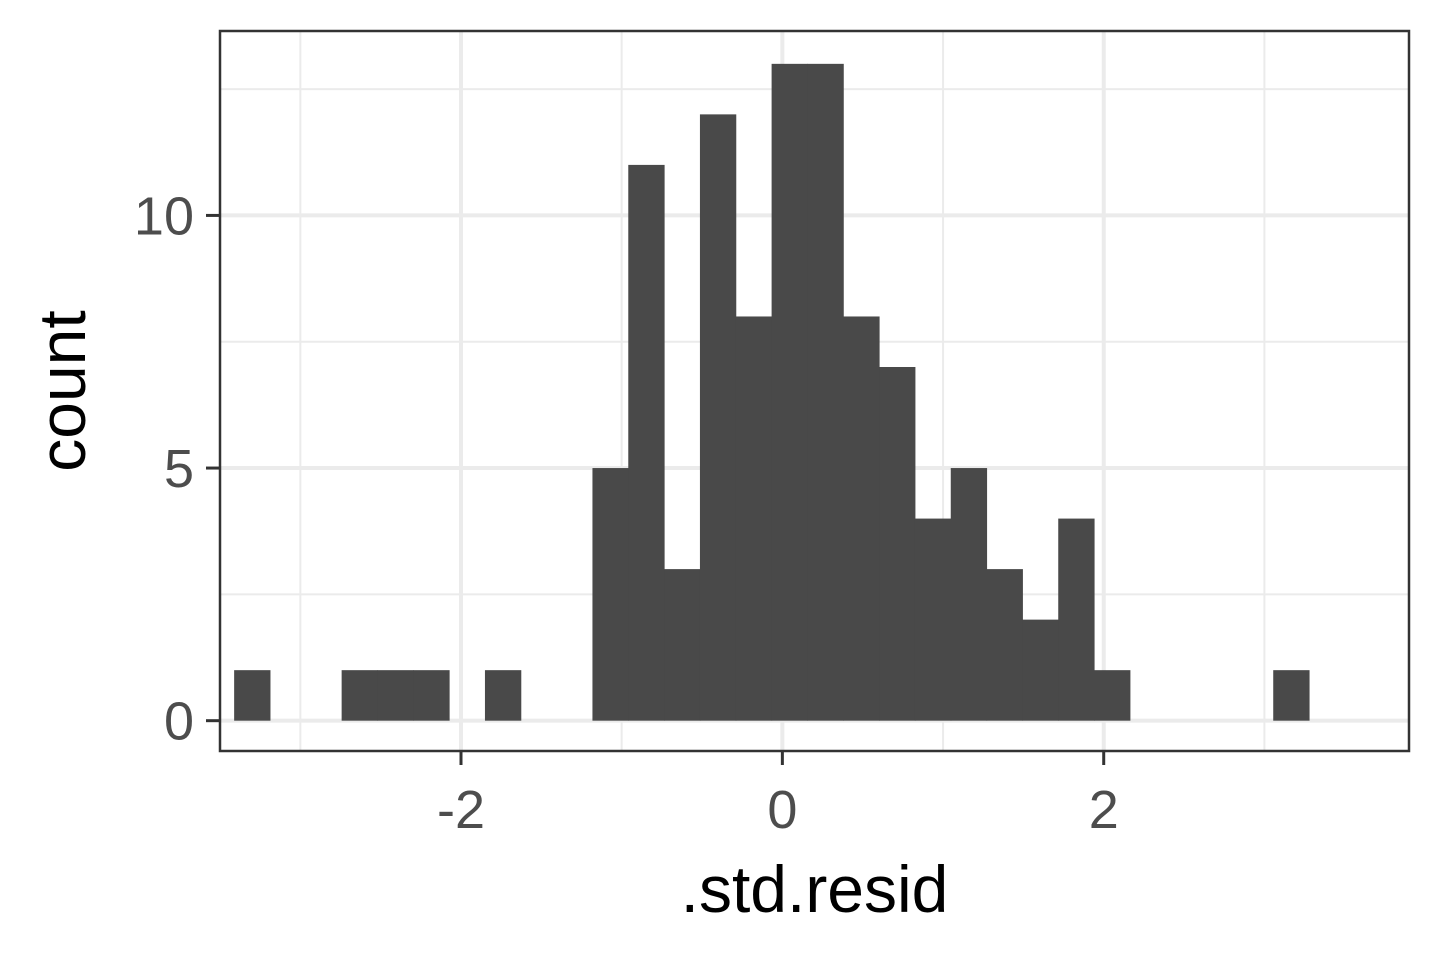 The width and height of the screenshot is (1440, 960). What do you see at coordinates (62, 390) in the screenshot?
I see `y-axis-title: count` at bounding box center [62, 390].